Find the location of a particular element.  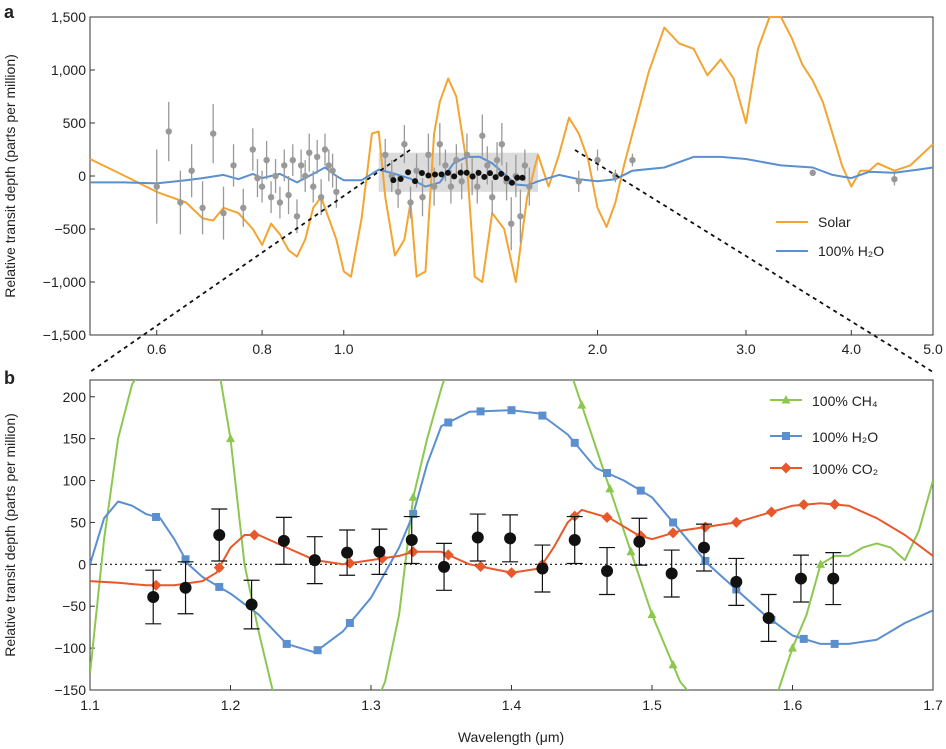

a-xtick-label: 5.0 is located at coordinates (933, 349).